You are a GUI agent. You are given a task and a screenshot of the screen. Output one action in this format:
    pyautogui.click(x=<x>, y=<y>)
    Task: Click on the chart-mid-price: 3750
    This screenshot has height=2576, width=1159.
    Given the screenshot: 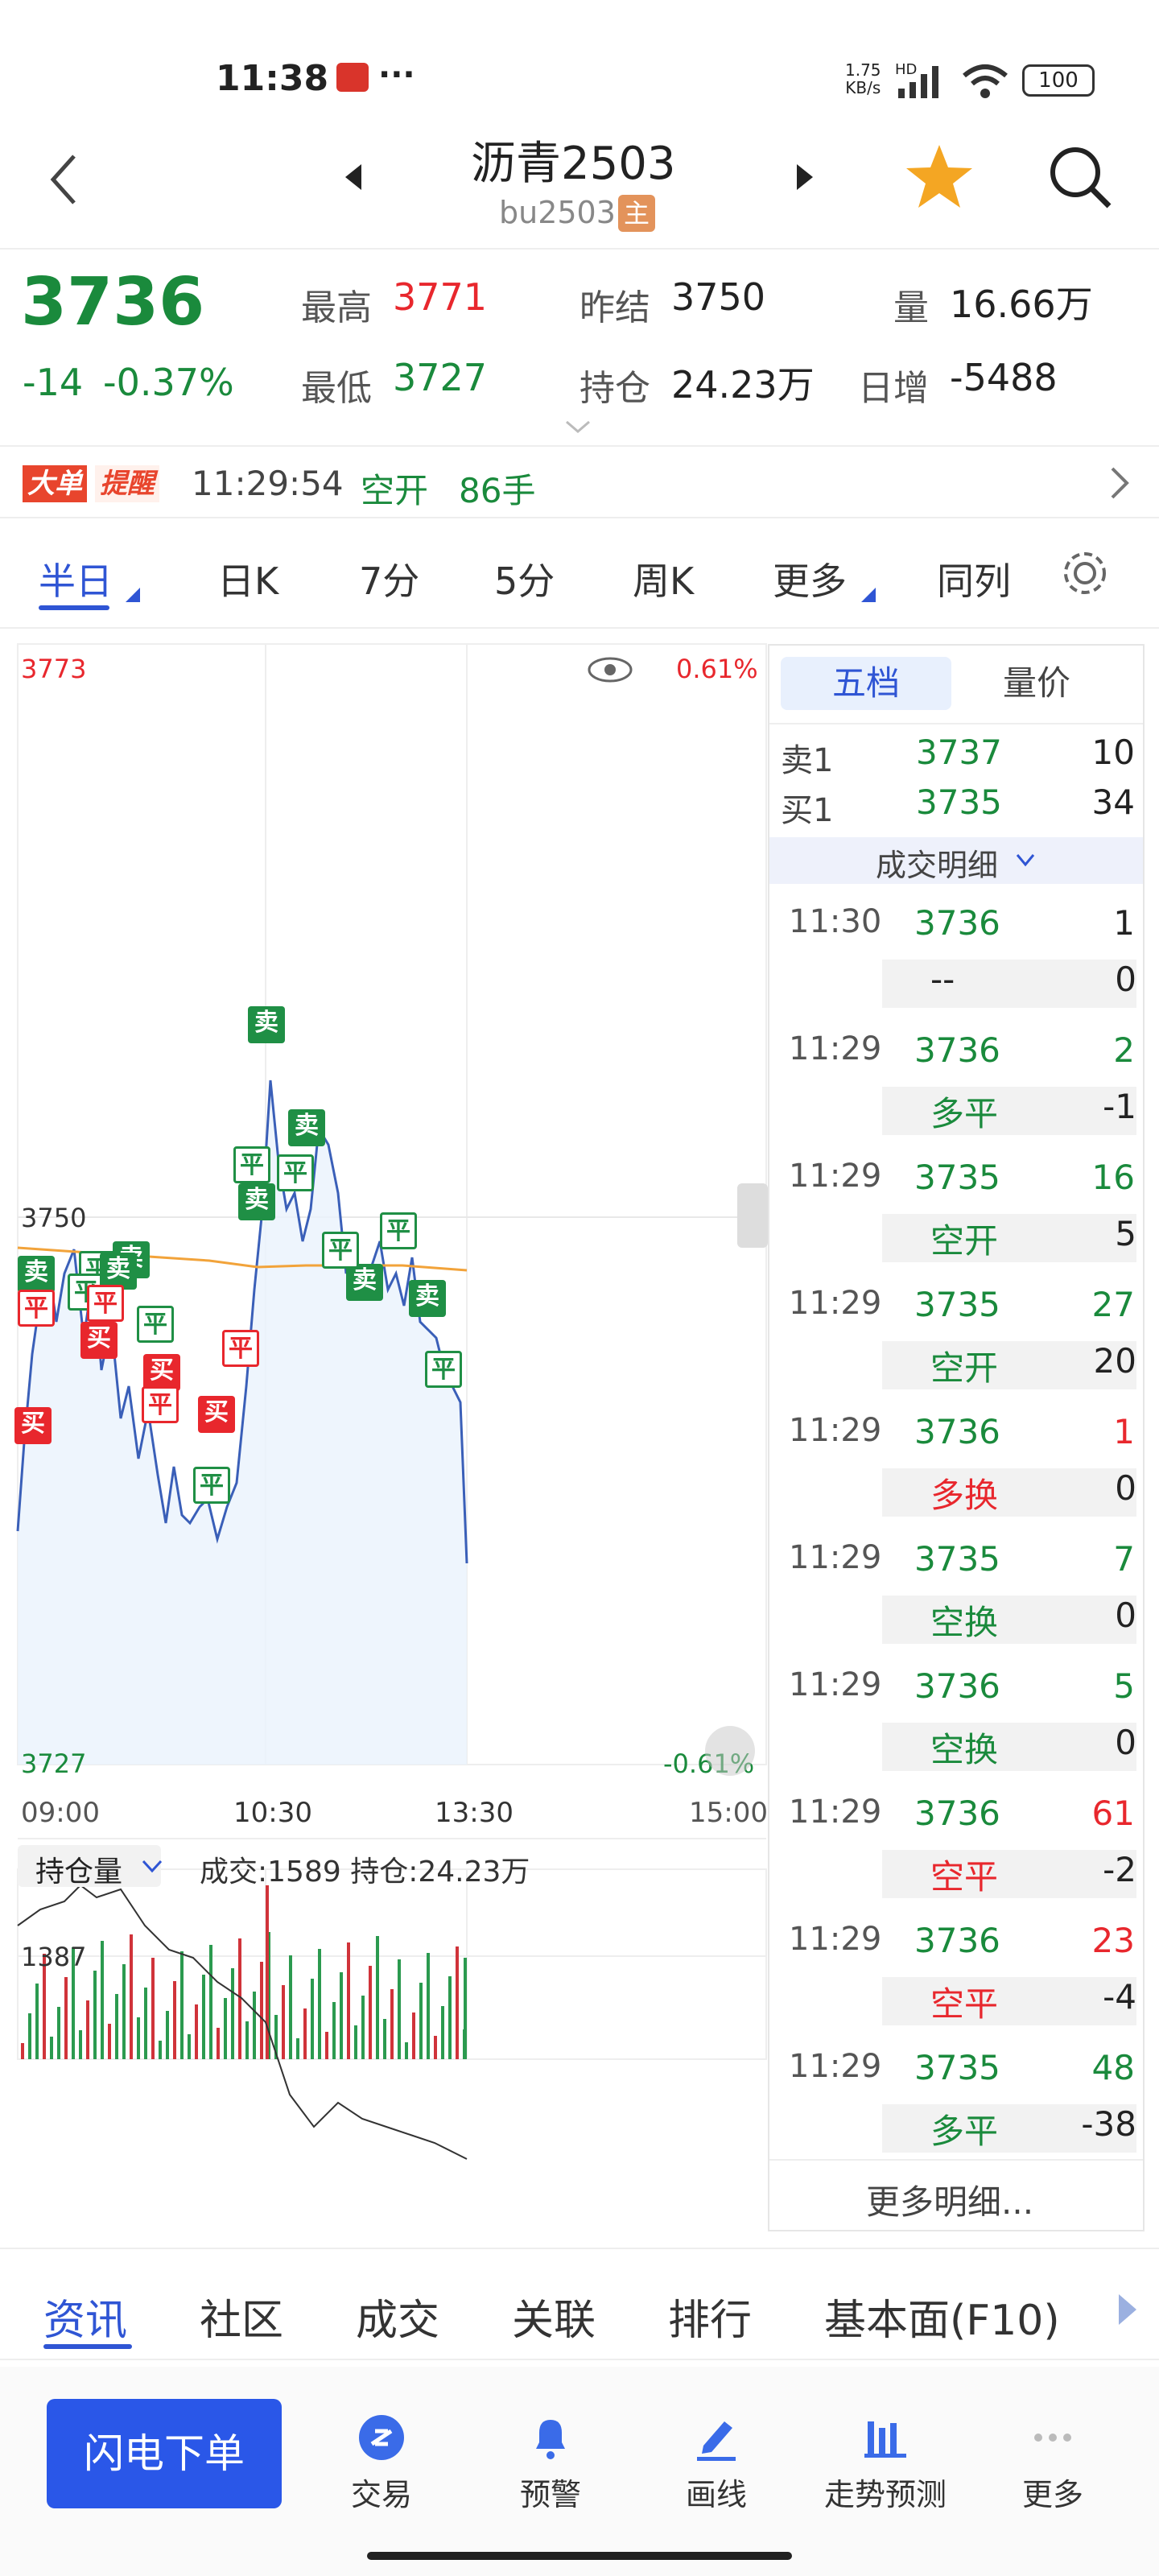 What is the action you would take?
    pyautogui.click(x=54, y=1218)
    